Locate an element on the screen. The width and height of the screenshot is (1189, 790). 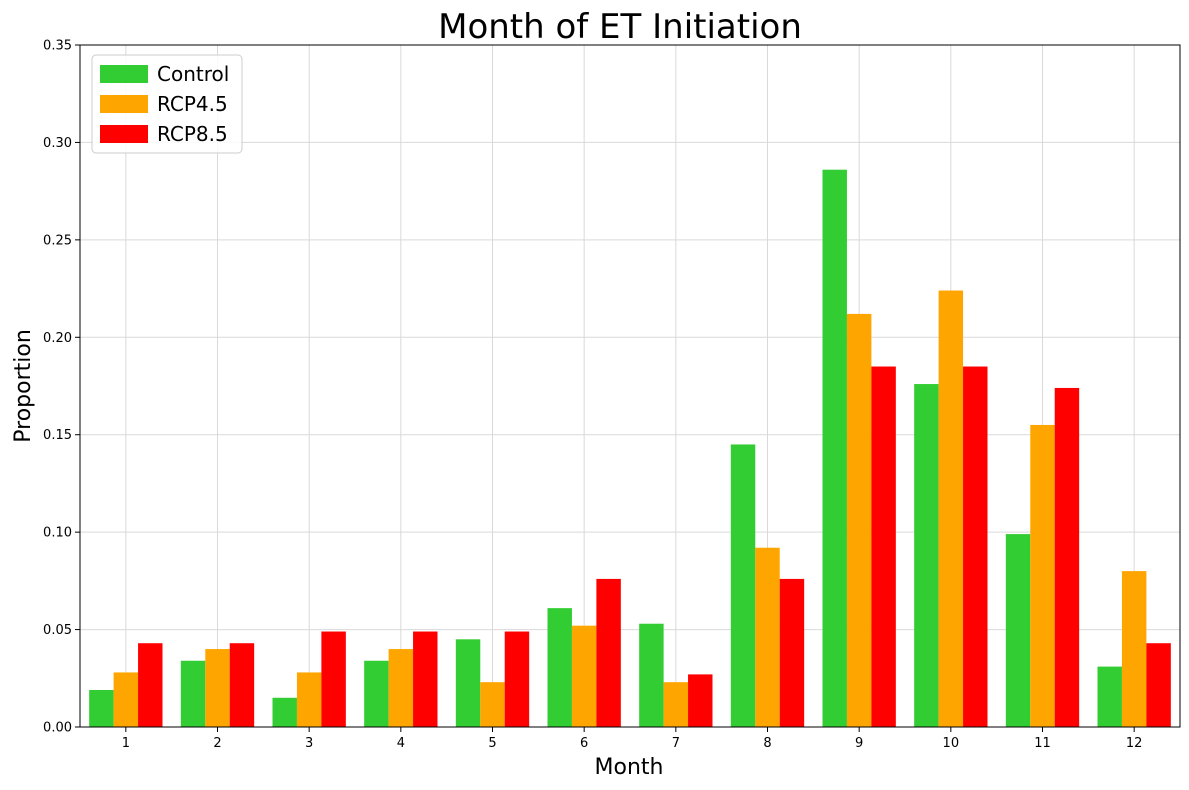
chart-title: Month of ET Initiation is located at coordinates (620, 27).